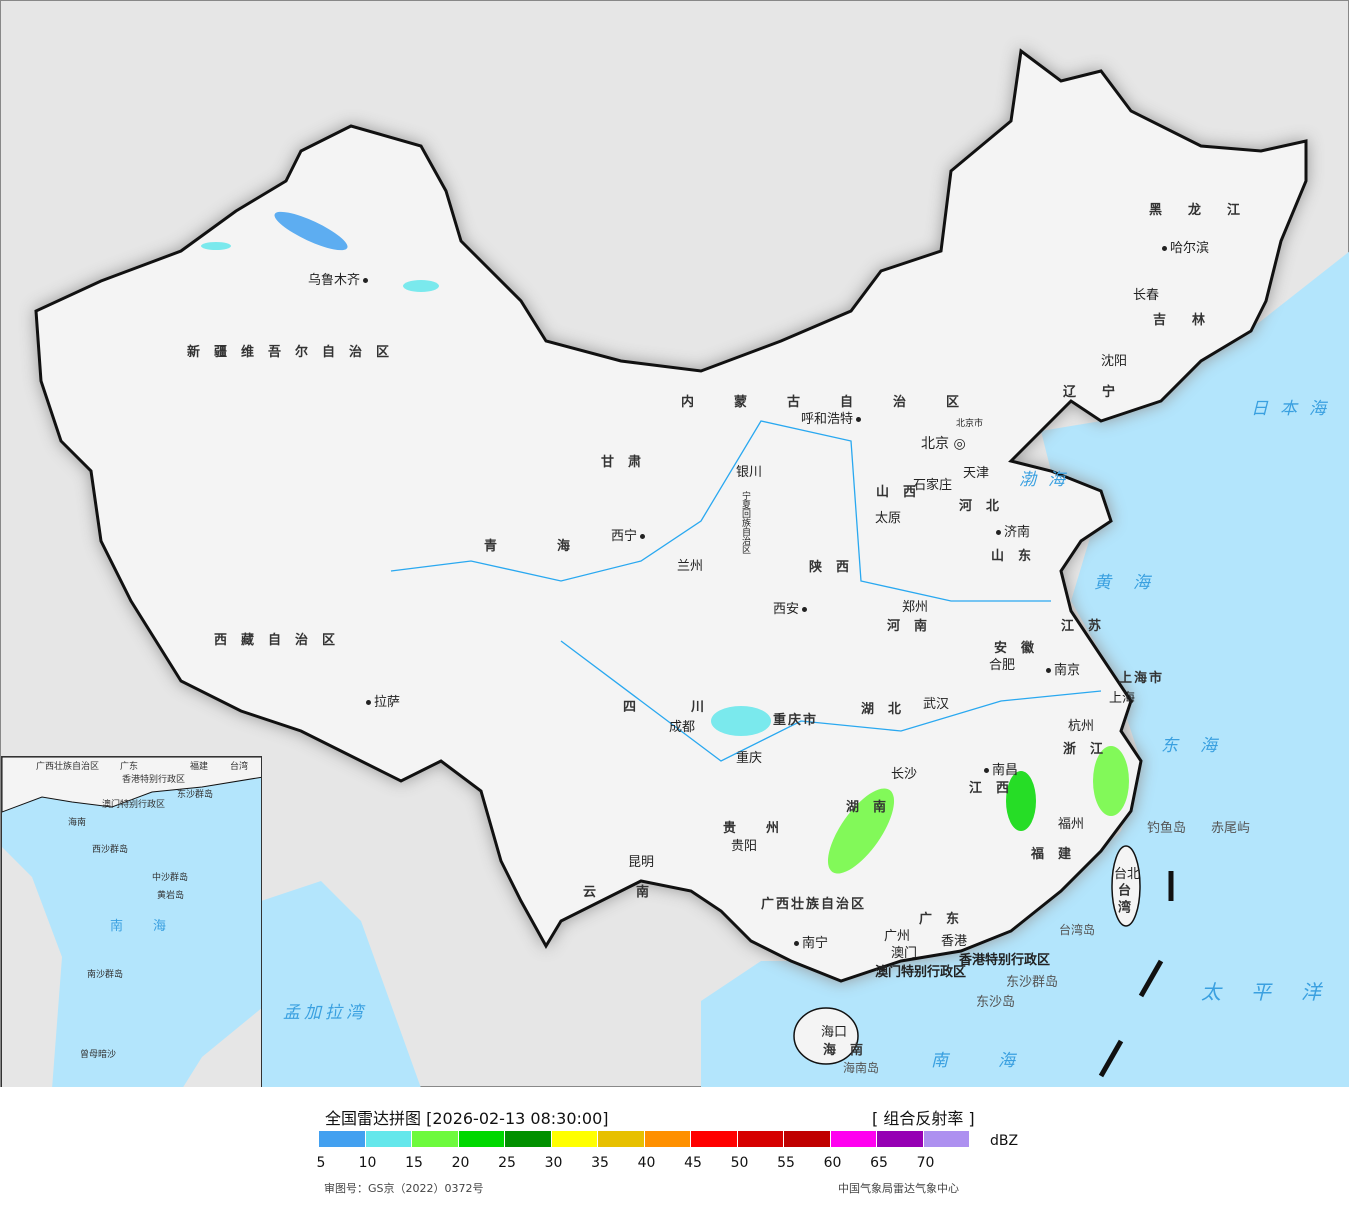 The width and height of the screenshot is (1349, 1208). Describe the element at coordinates (404, 1188) in the screenshot. I see `approval-number: 审图号：GS京（2022）0372号` at that location.